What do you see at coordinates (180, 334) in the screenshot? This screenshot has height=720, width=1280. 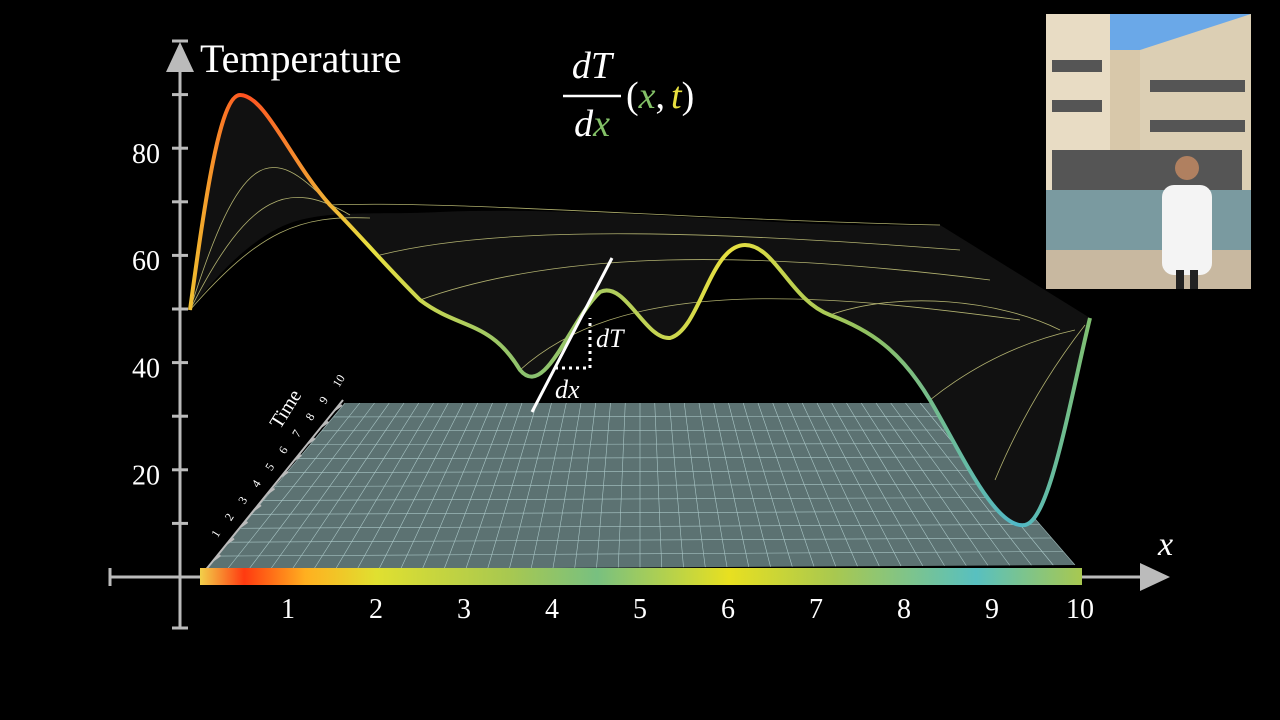 I see `y-ticks` at bounding box center [180, 334].